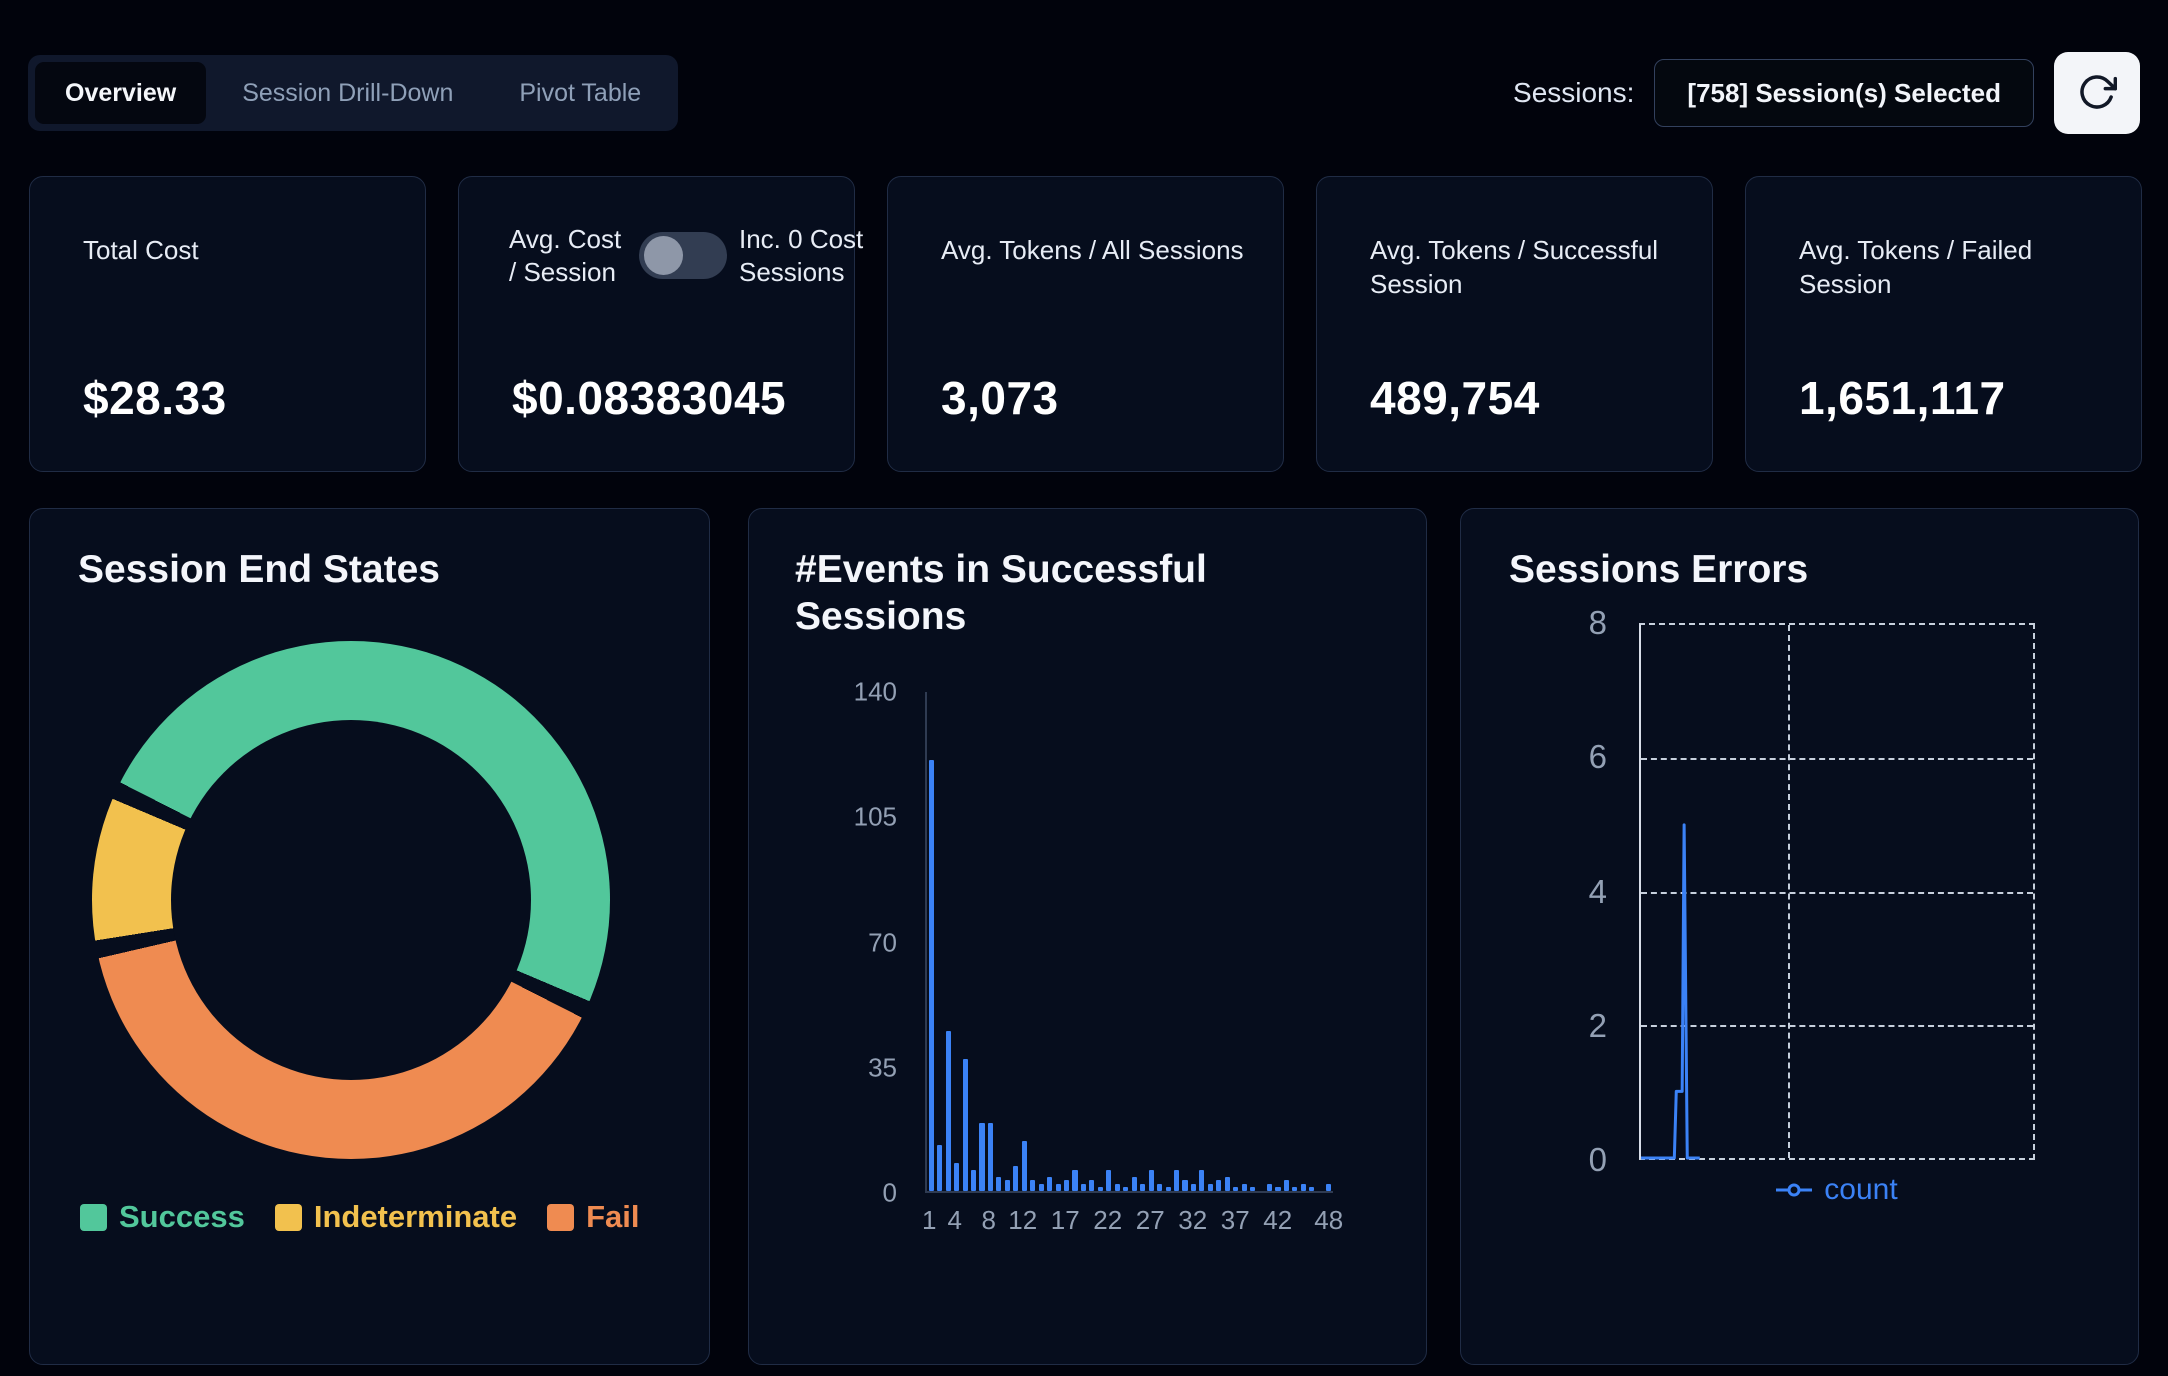 The height and width of the screenshot is (1376, 2168). What do you see at coordinates (1861, 1189) in the screenshot?
I see `count-legend-label: count` at bounding box center [1861, 1189].